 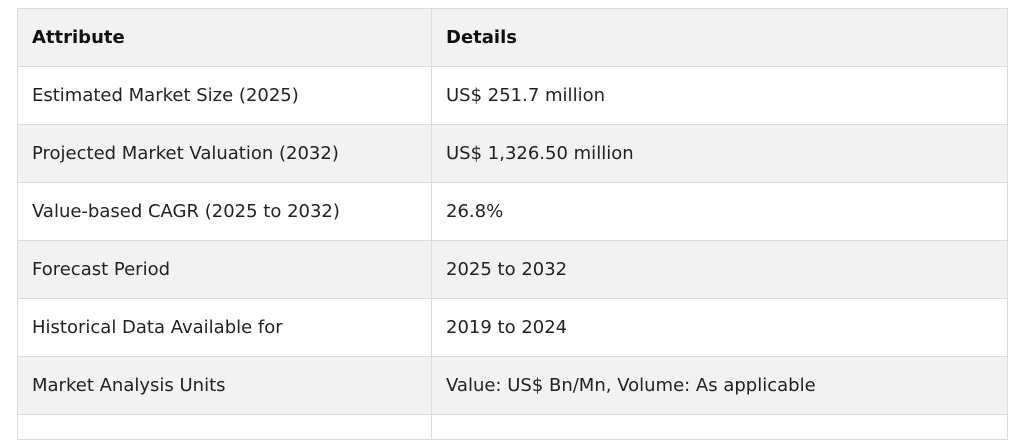 I want to click on column-header-details: Details, so click(x=719, y=37).